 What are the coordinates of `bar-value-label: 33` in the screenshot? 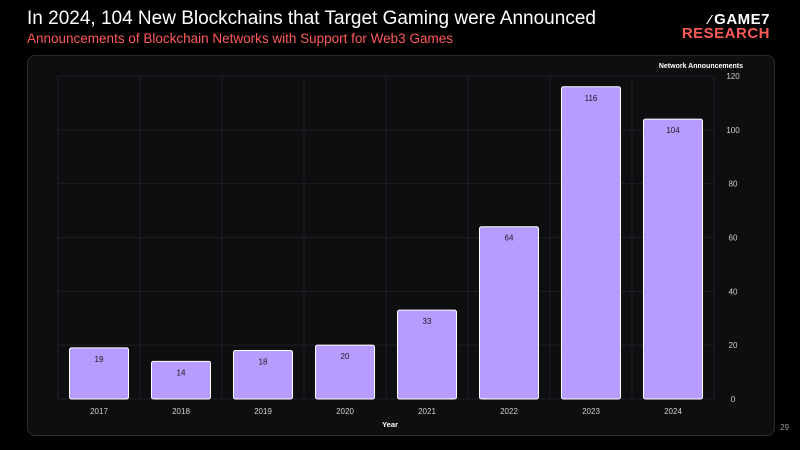 It's located at (427, 321).